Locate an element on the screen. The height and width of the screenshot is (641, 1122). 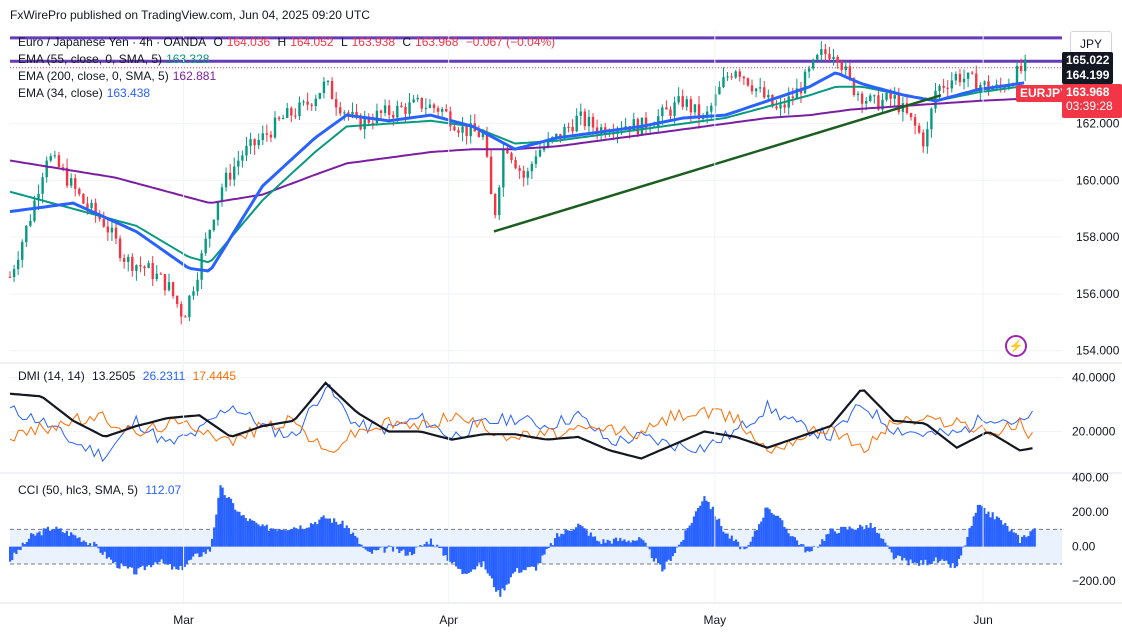
dmi-legend: DMI (14, 14) 13.2505 26.2311 17.4445 is located at coordinates (127, 376).